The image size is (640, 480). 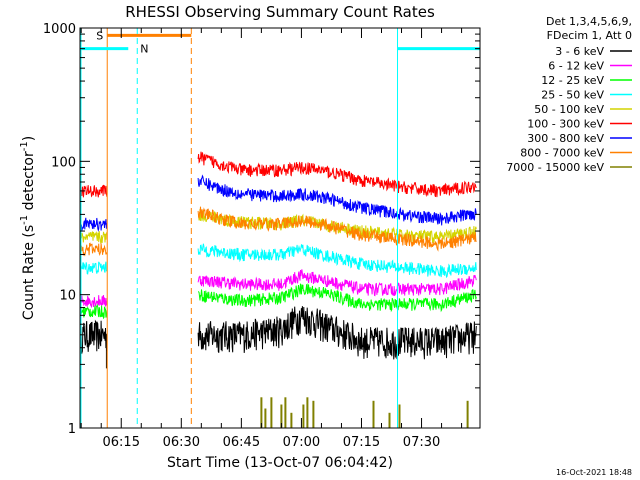 I want to click on legend-label-300-800-kev: 300 - 800 keV, so click(x=565, y=138).